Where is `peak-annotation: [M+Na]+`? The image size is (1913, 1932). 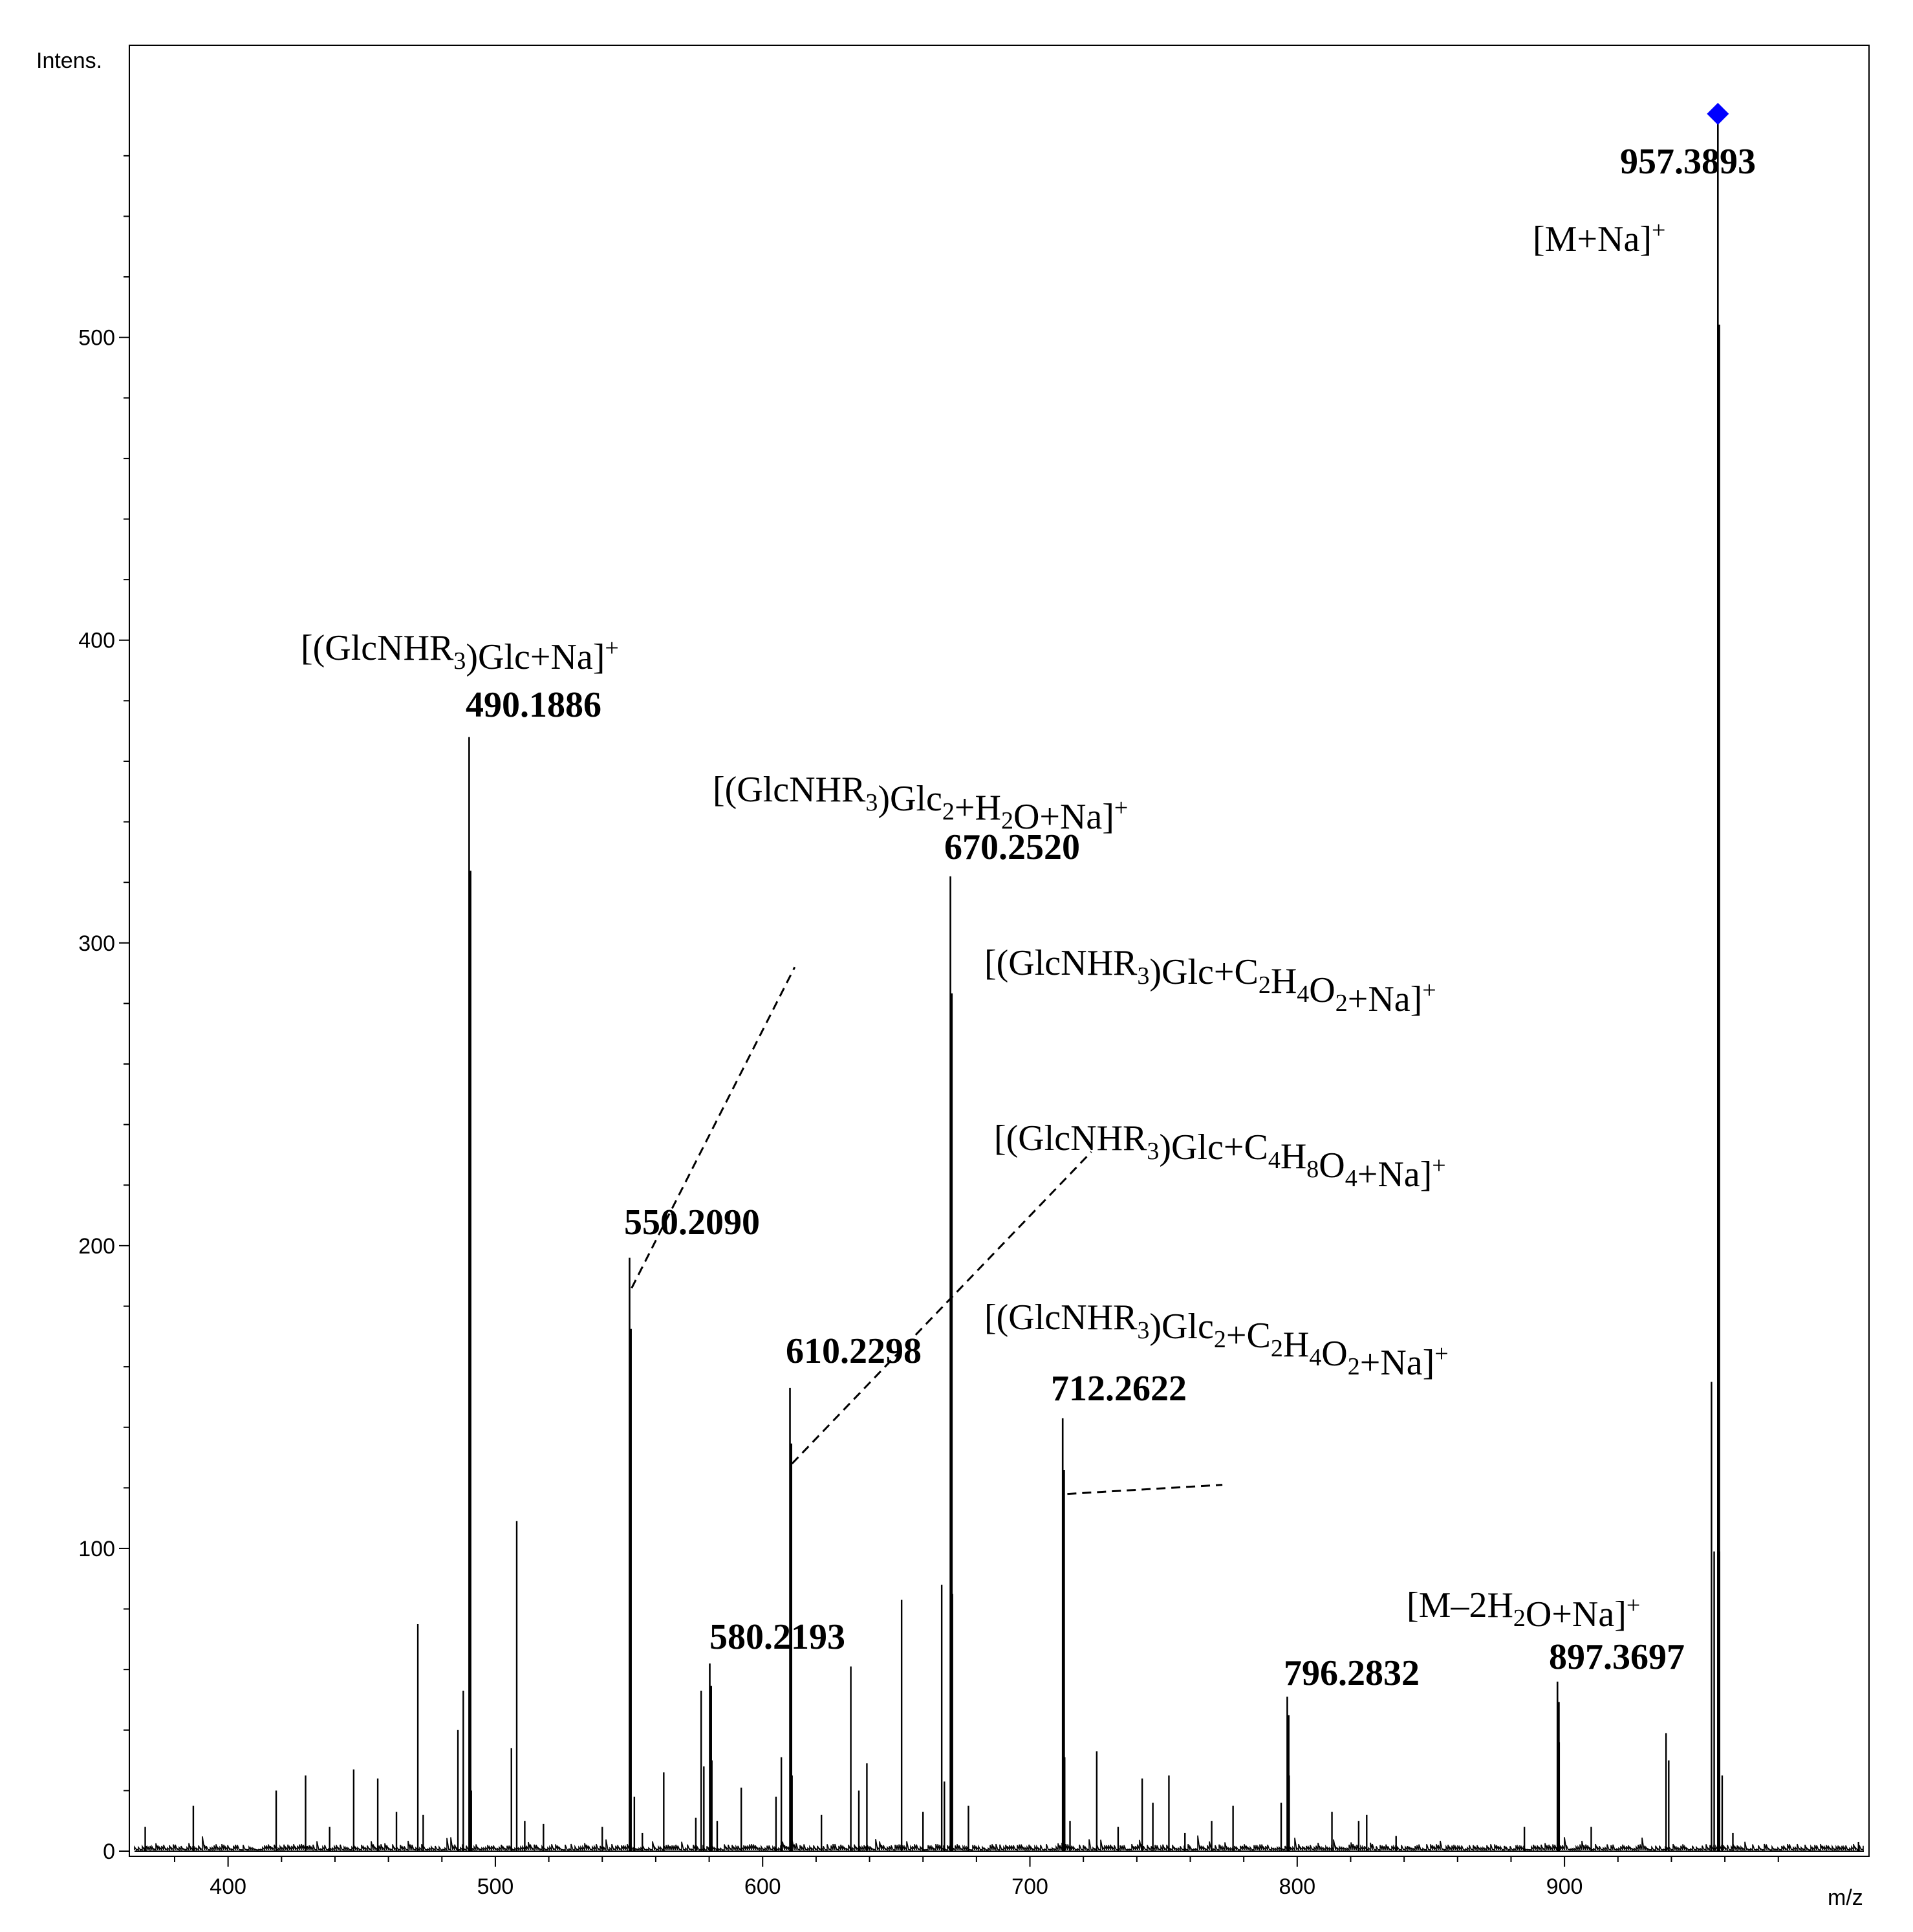 peak-annotation: [M+Na]+ is located at coordinates (1599, 238).